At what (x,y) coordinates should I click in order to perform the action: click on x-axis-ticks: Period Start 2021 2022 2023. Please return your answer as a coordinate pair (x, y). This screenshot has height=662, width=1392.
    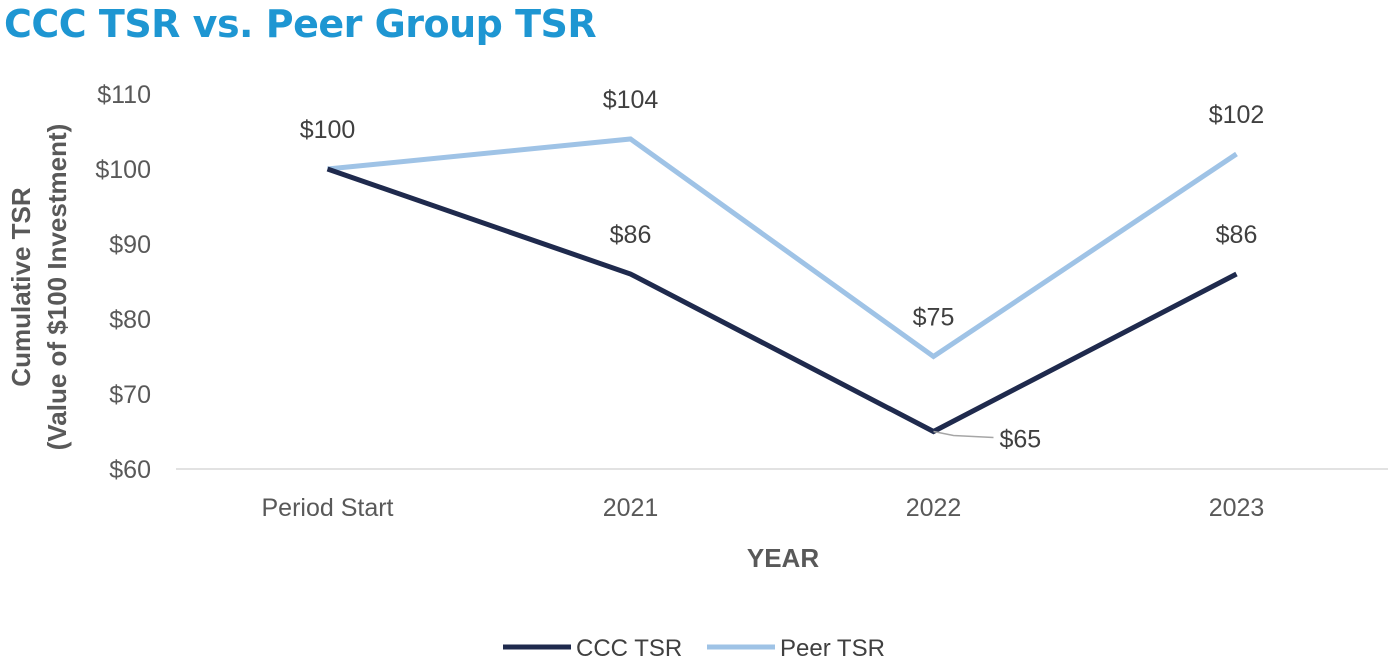
    Looking at the image, I should click on (762, 508).